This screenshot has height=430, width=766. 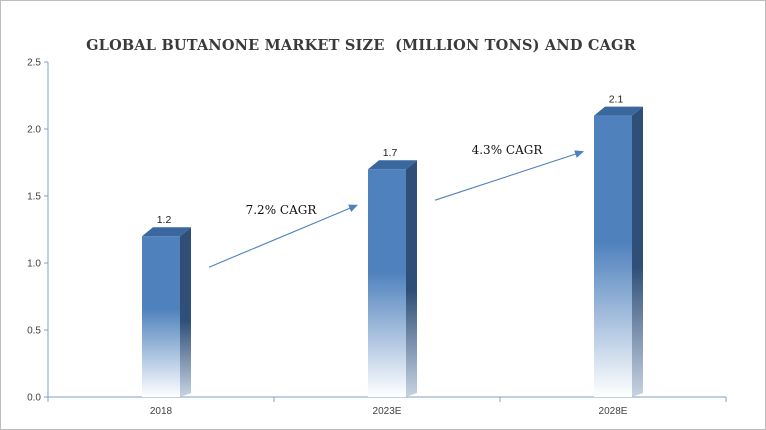 I want to click on y-tick-label: 2.5, so click(x=34, y=63).